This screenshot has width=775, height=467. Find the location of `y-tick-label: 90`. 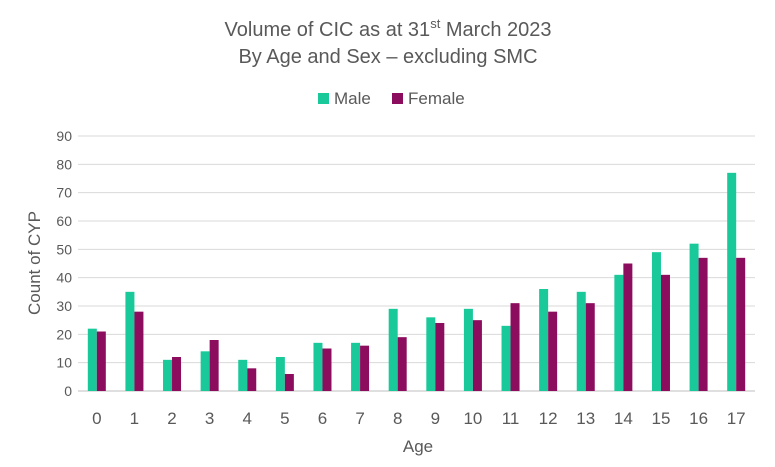

y-tick-label: 90 is located at coordinates (64, 136).